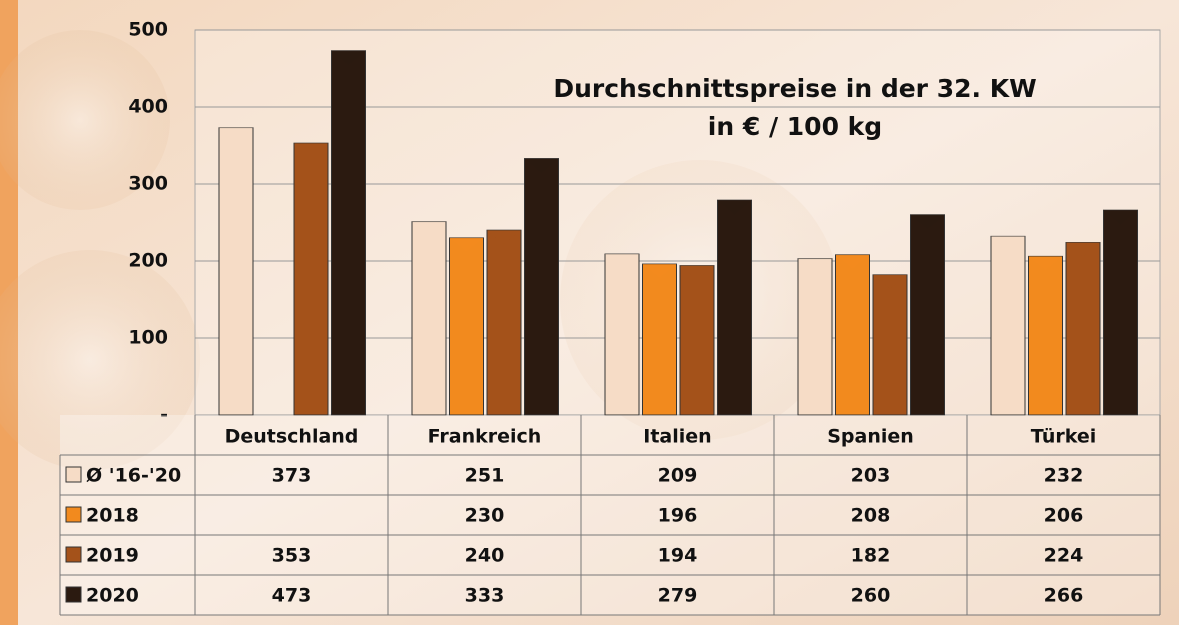  Describe the element at coordinates (164, 415) in the screenshot. I see `y-tick-label: -` at that location.